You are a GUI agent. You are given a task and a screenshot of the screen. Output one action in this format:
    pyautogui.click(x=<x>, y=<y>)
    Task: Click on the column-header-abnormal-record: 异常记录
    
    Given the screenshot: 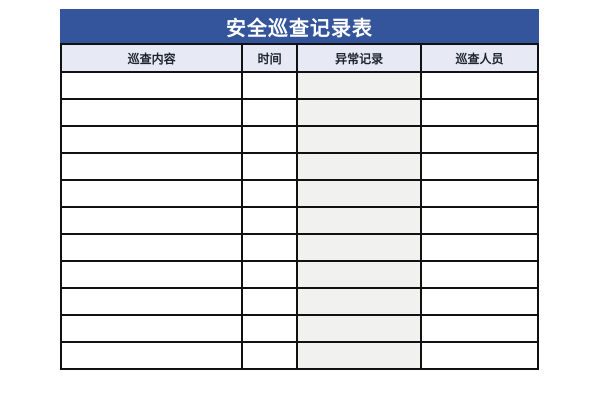 What is the action you would take?
    pyautogui.click(x=359, y=58)
    